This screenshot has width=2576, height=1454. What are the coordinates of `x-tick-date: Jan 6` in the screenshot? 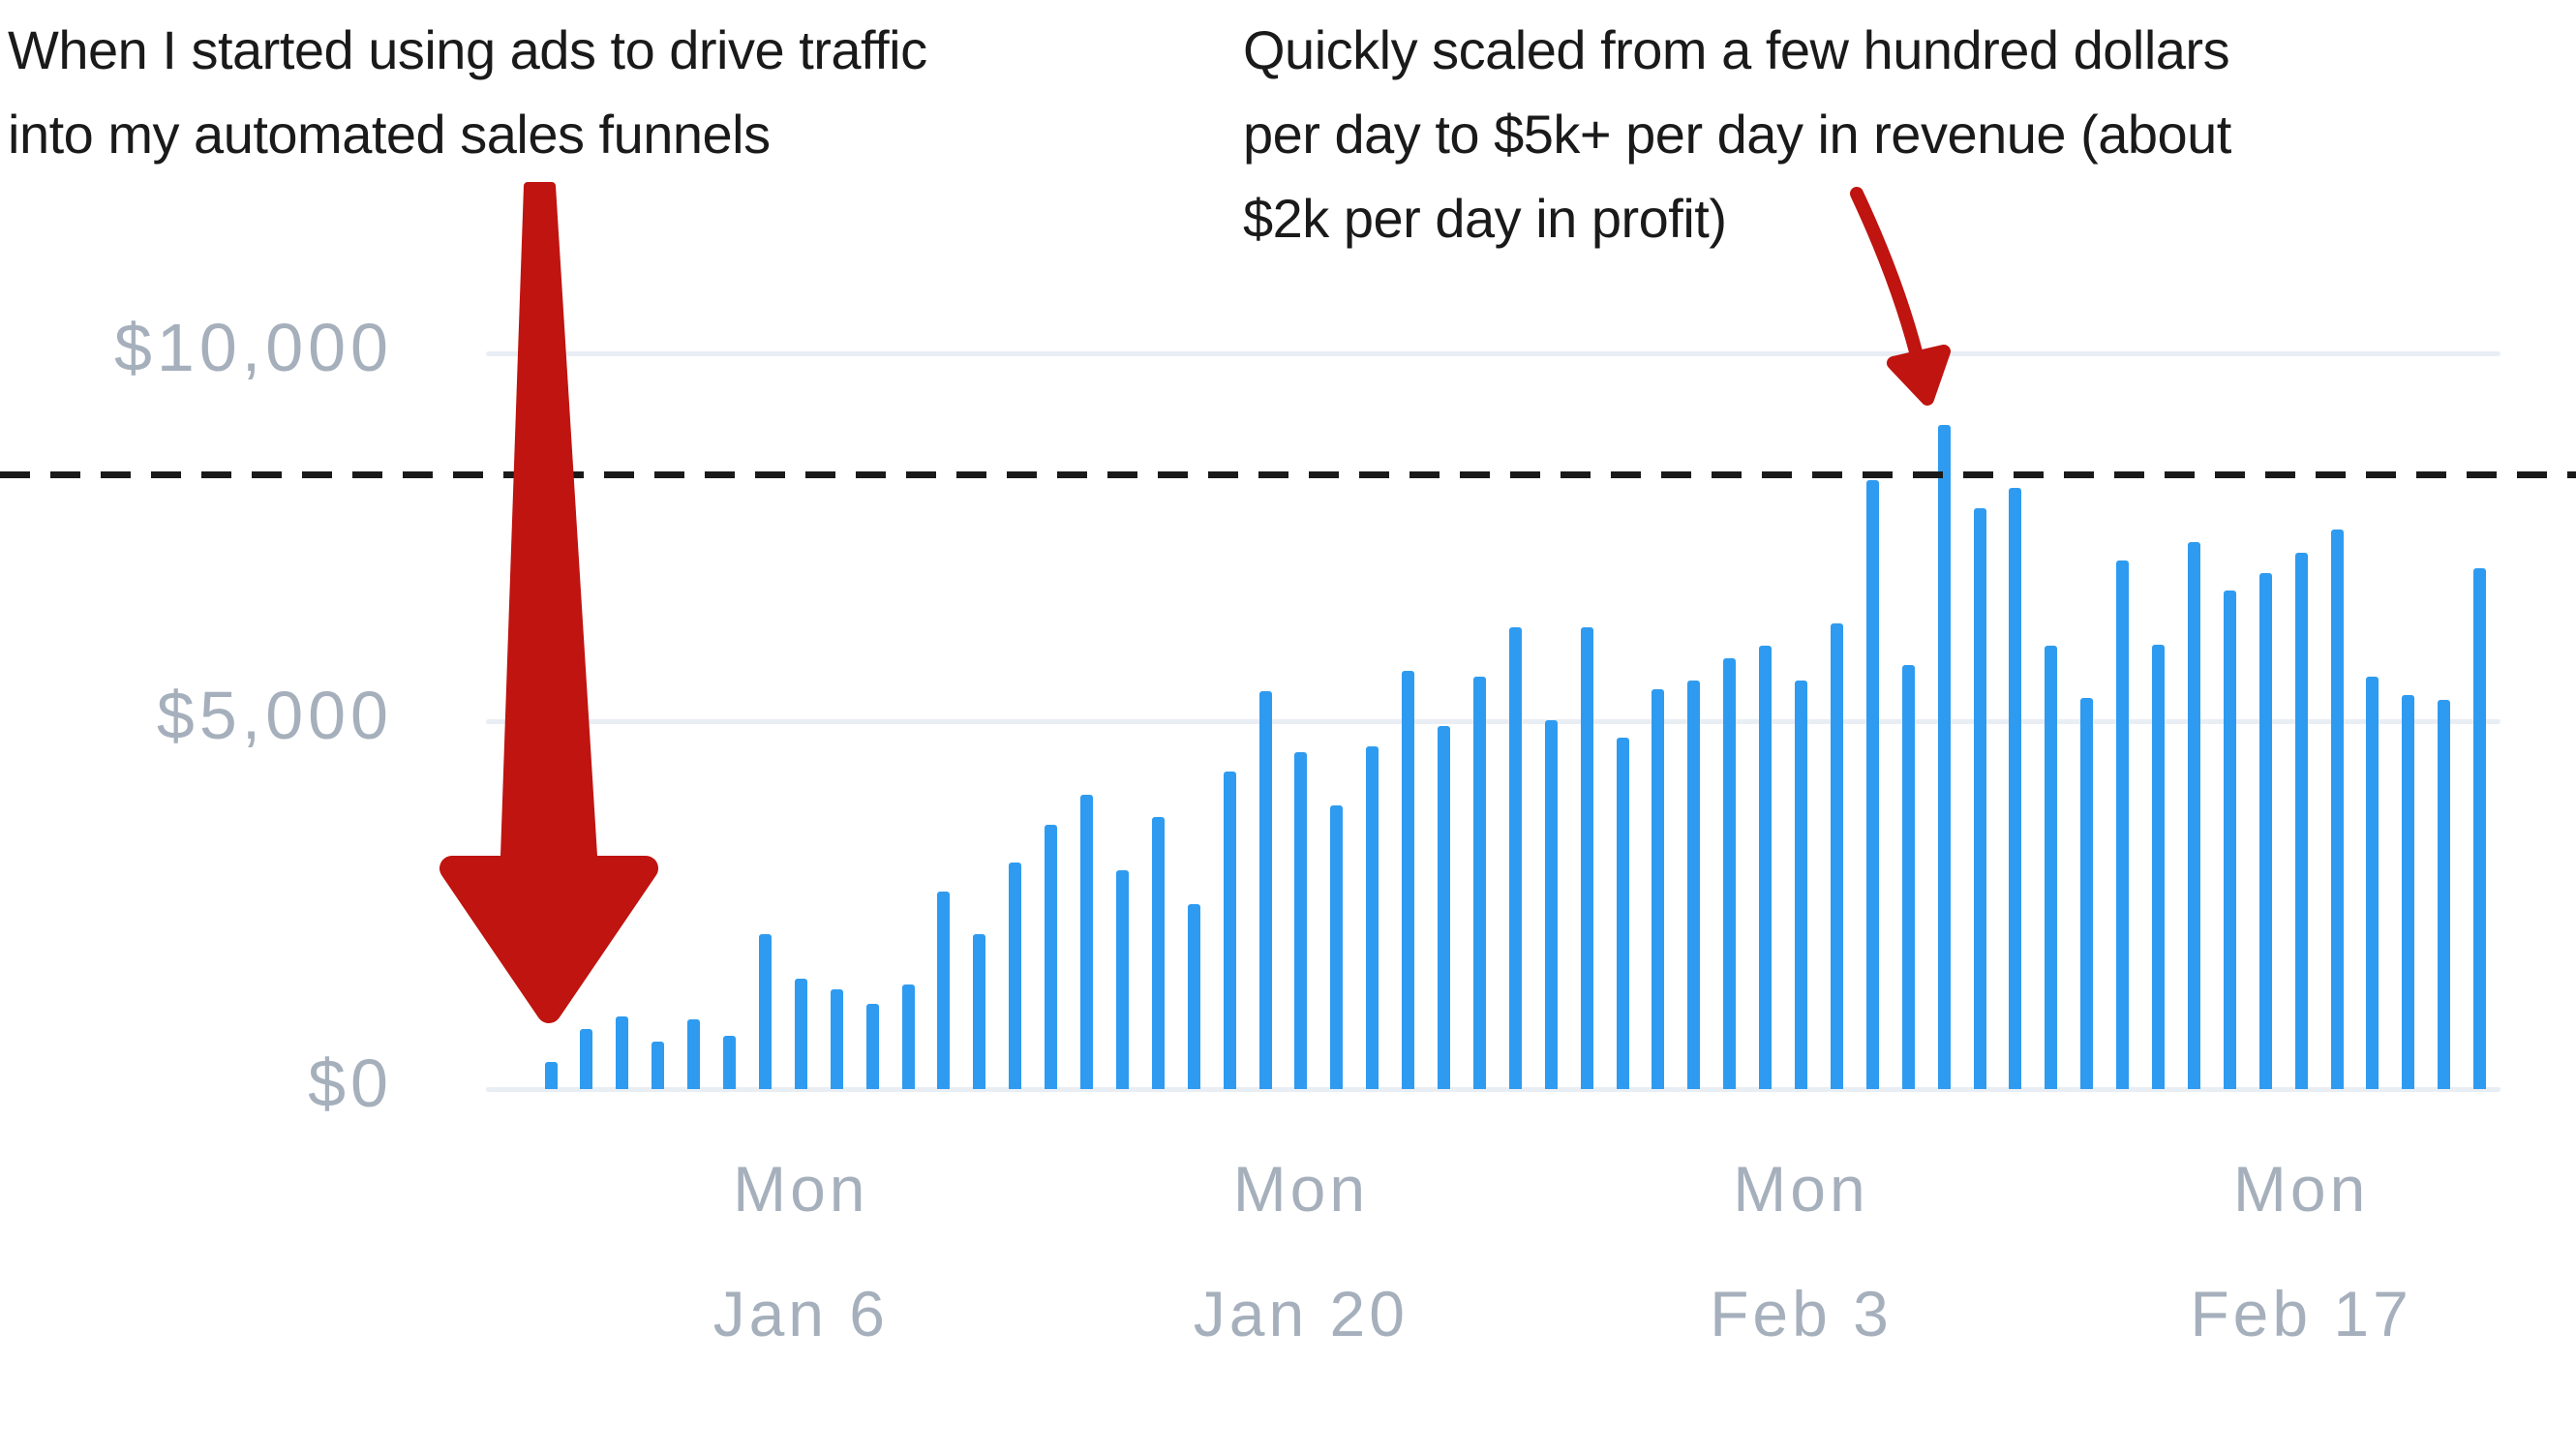 It's located at (801, 1313).